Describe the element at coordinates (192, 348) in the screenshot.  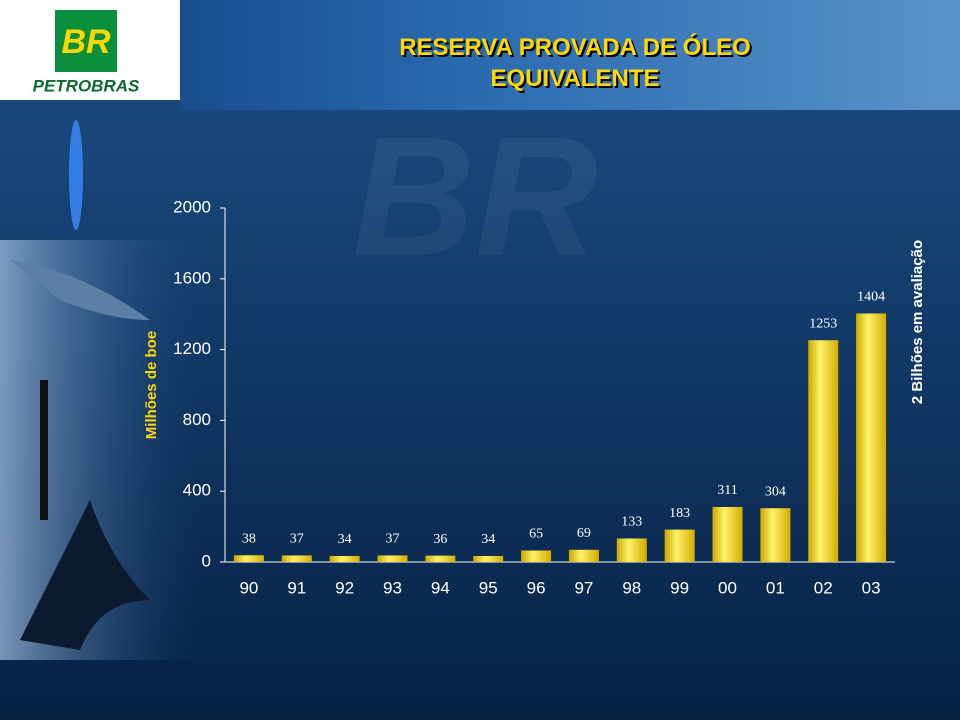
I see `y-tick-label: 1200` at that location.